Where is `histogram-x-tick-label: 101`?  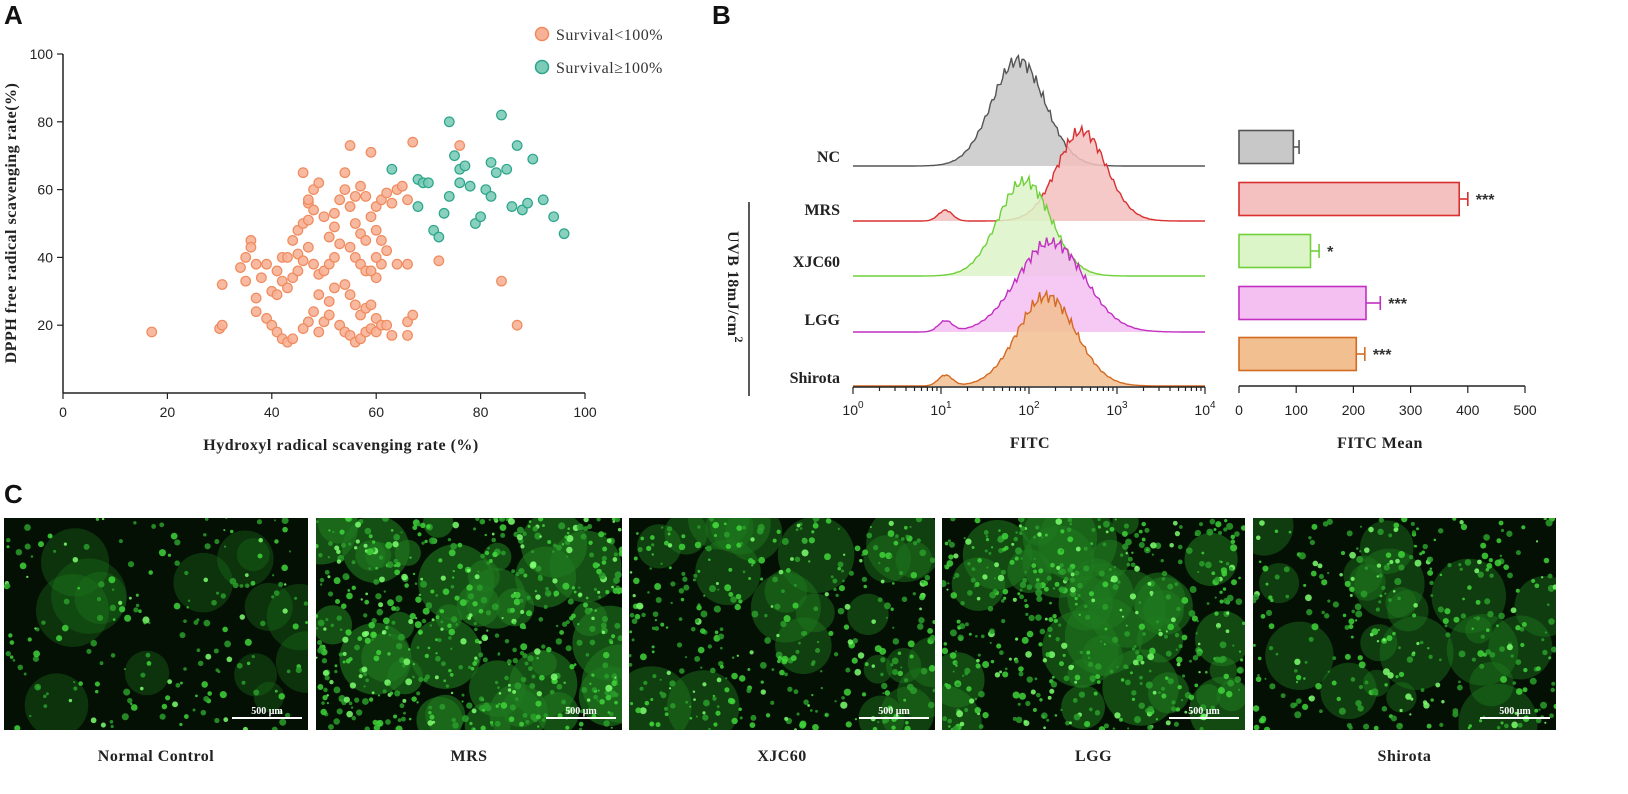
histogram-x-tick-label: 101 is located at coordinates (941, 409).